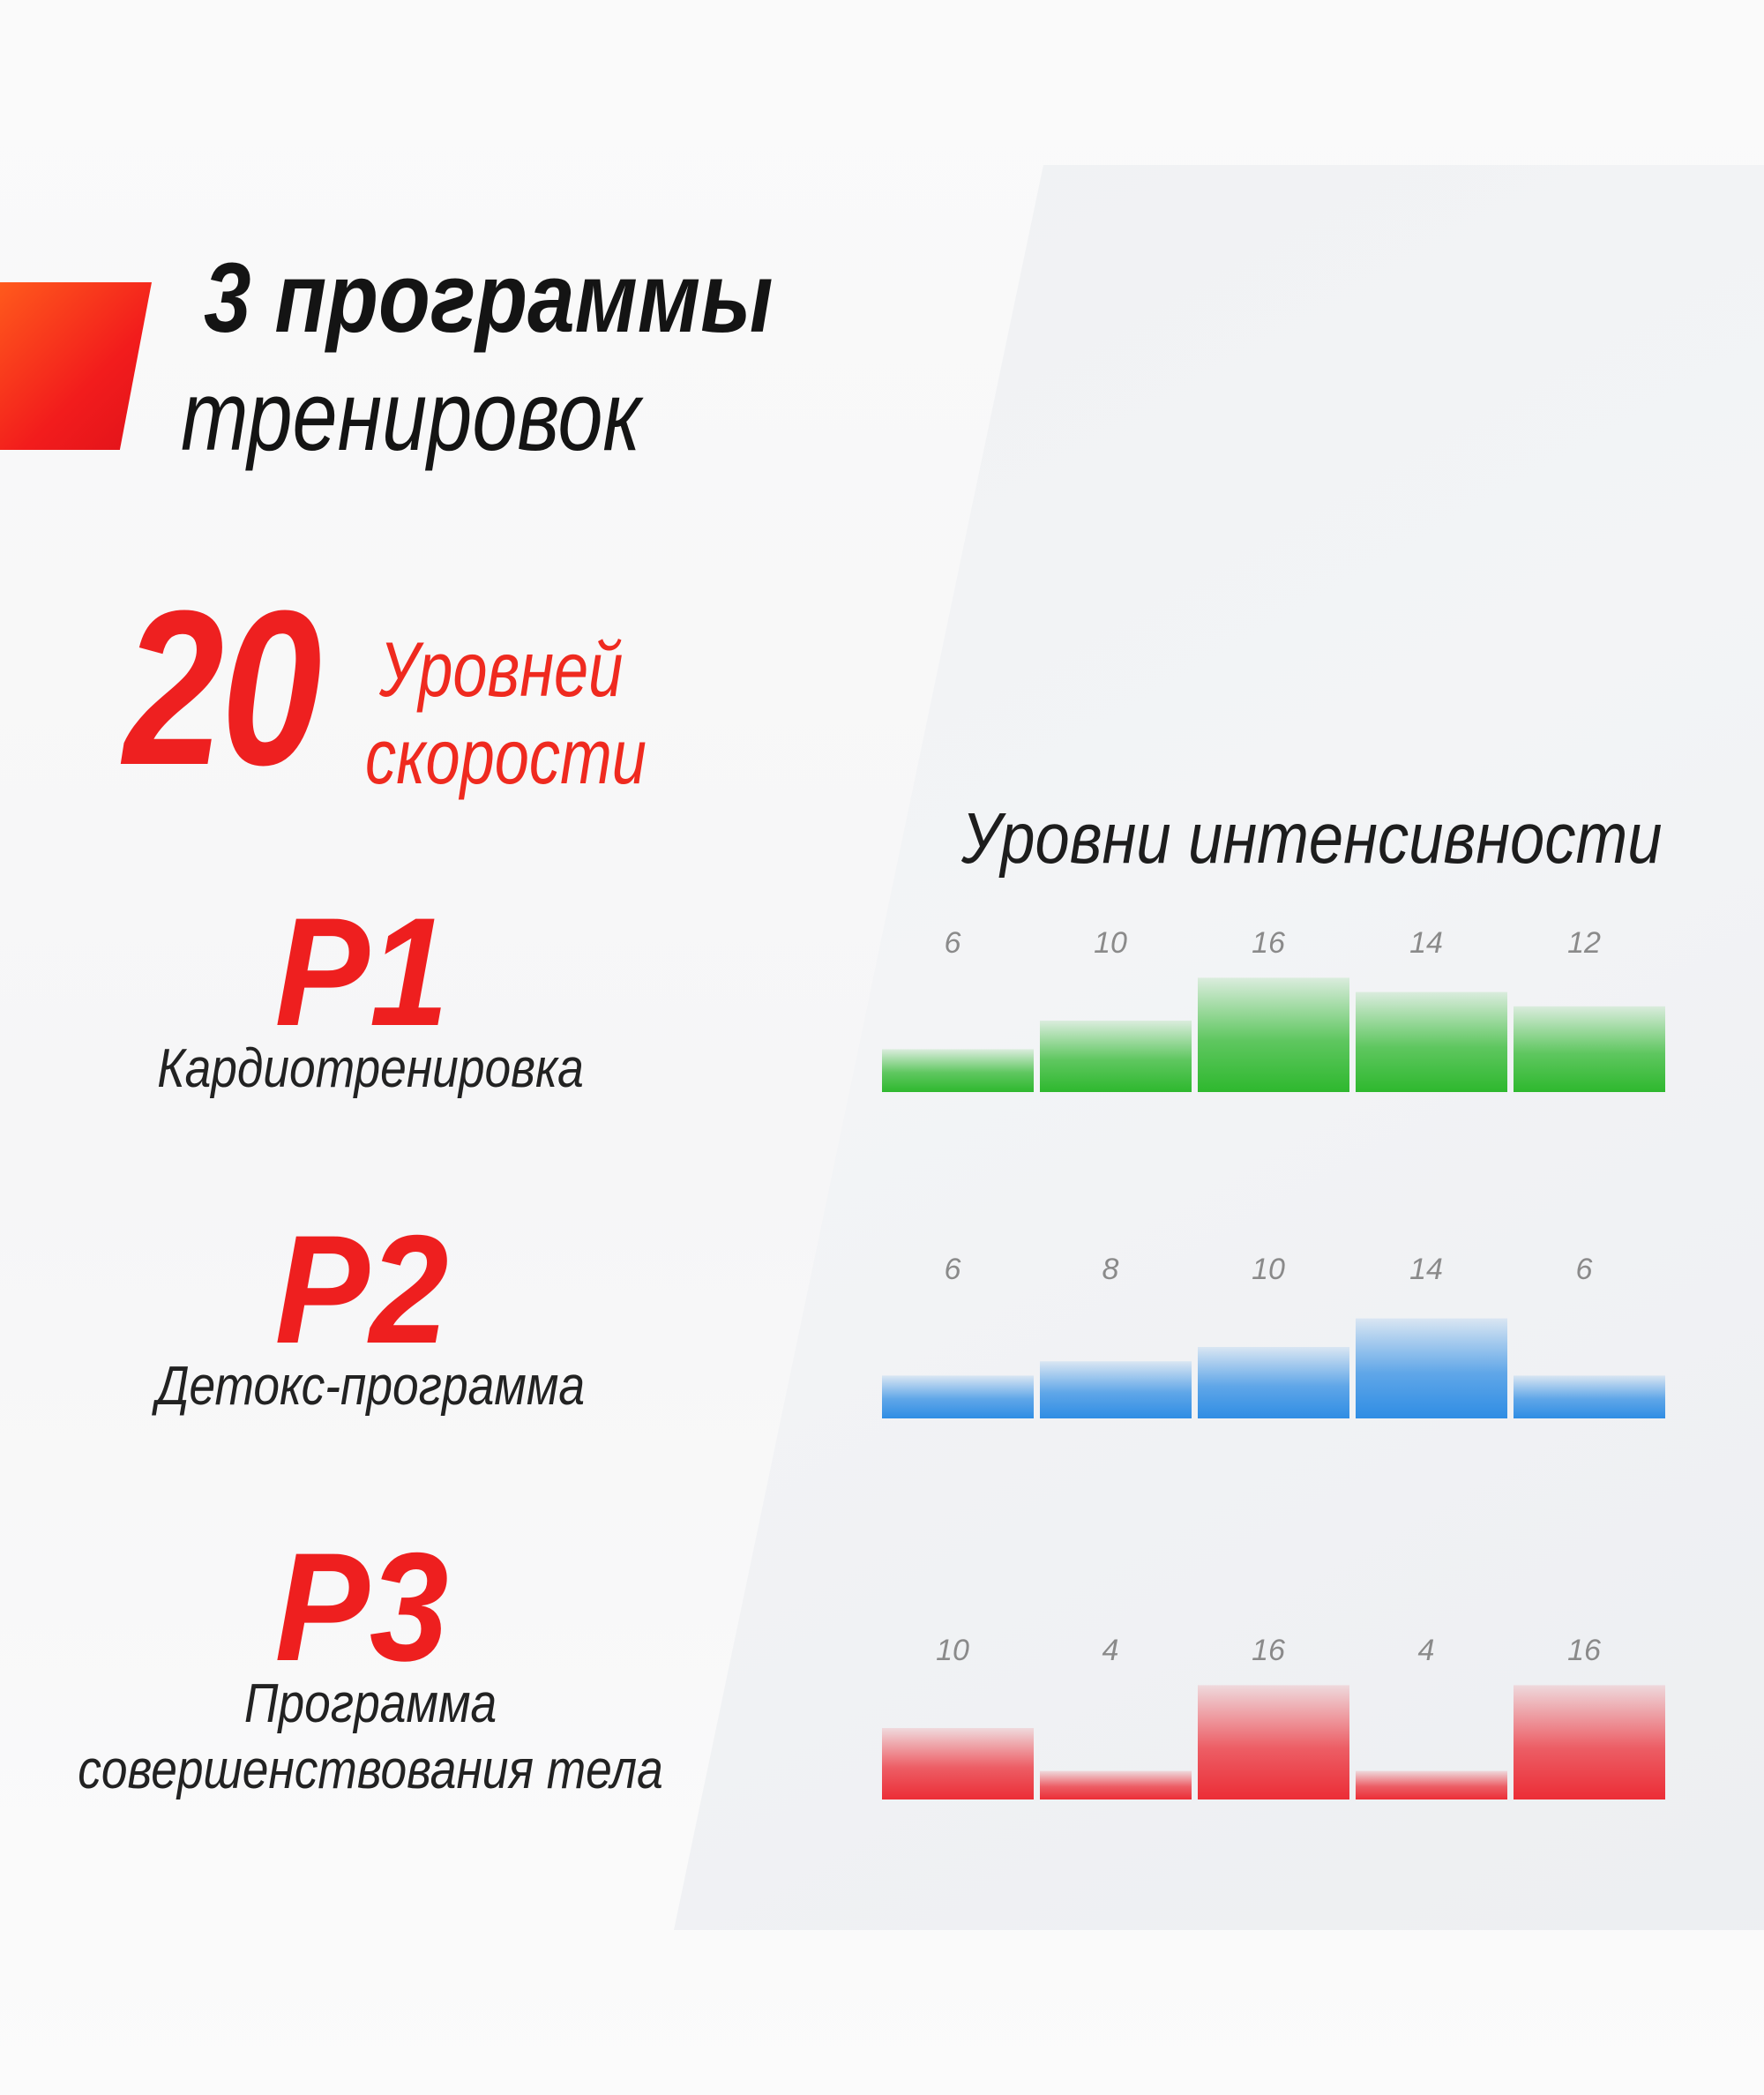 This screenshot has height=2095, width=1764. What do you see at coordinates (1426, 1270) in the screenshot?
I see `program-2-value-label-4: 14` at bounding box center [1426, 1270].